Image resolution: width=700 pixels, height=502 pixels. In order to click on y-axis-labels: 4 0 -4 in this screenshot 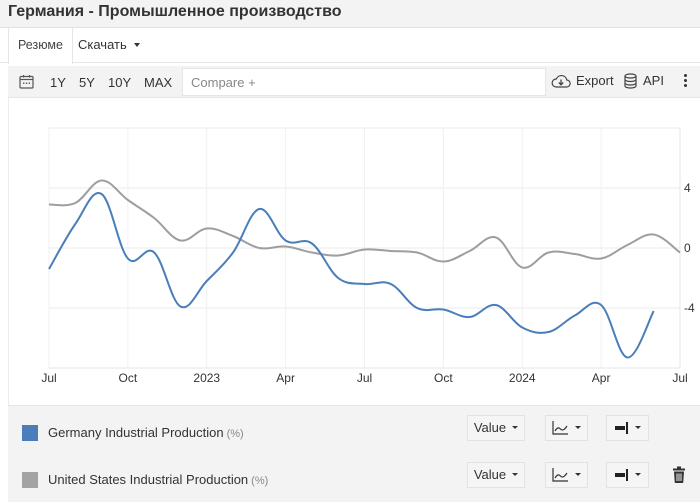, I will do `click(689, 248)`.